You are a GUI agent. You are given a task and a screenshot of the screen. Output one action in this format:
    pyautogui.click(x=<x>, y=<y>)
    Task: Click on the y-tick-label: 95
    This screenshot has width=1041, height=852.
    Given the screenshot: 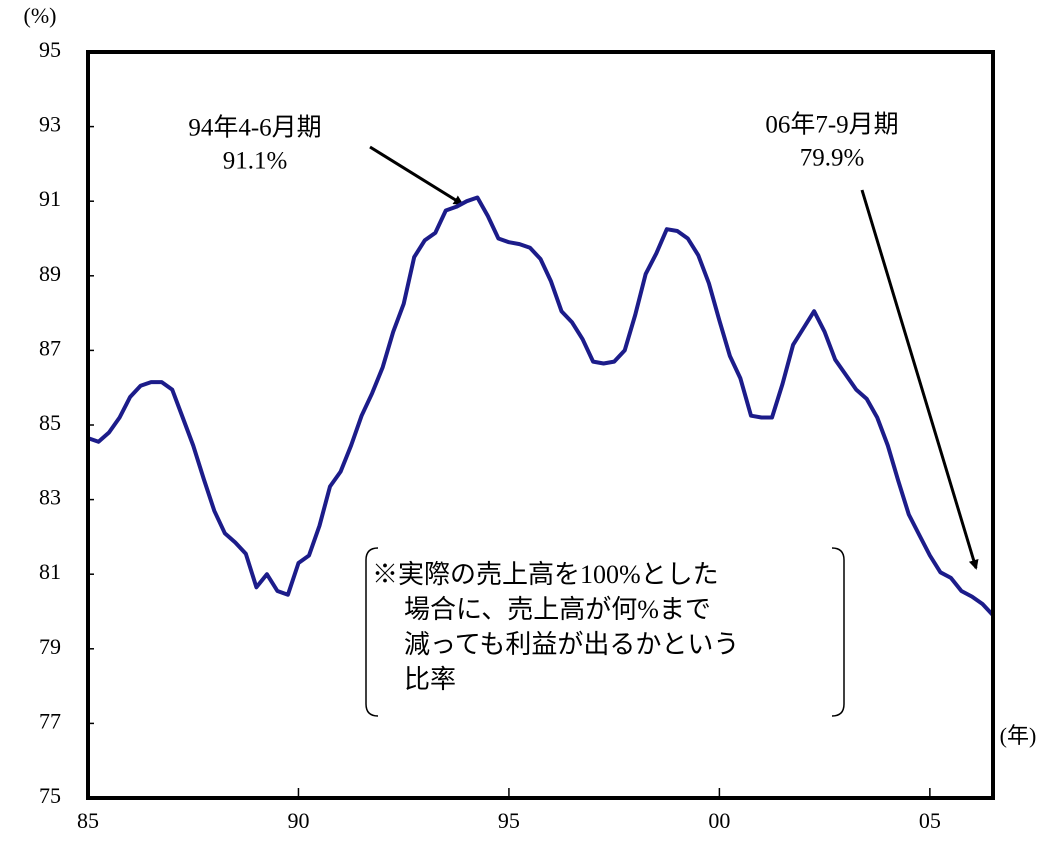 What is the action you would take?
    pyautogui.click(x=50, y=49)
    